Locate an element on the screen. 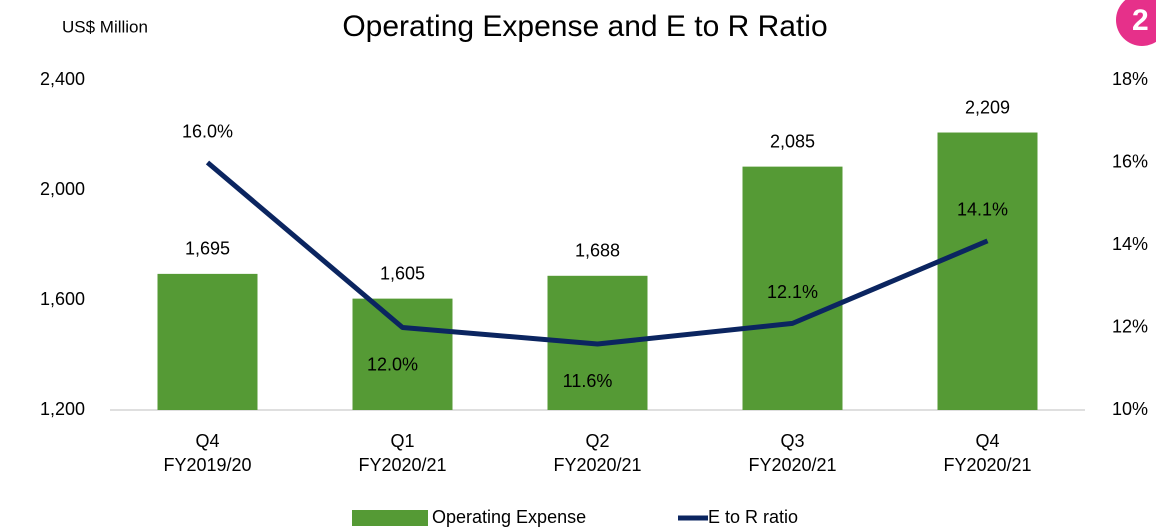 The width and height of the screenshot is (1156, 530). x-tick-label: Q1 is located at coordinates (402, 441).